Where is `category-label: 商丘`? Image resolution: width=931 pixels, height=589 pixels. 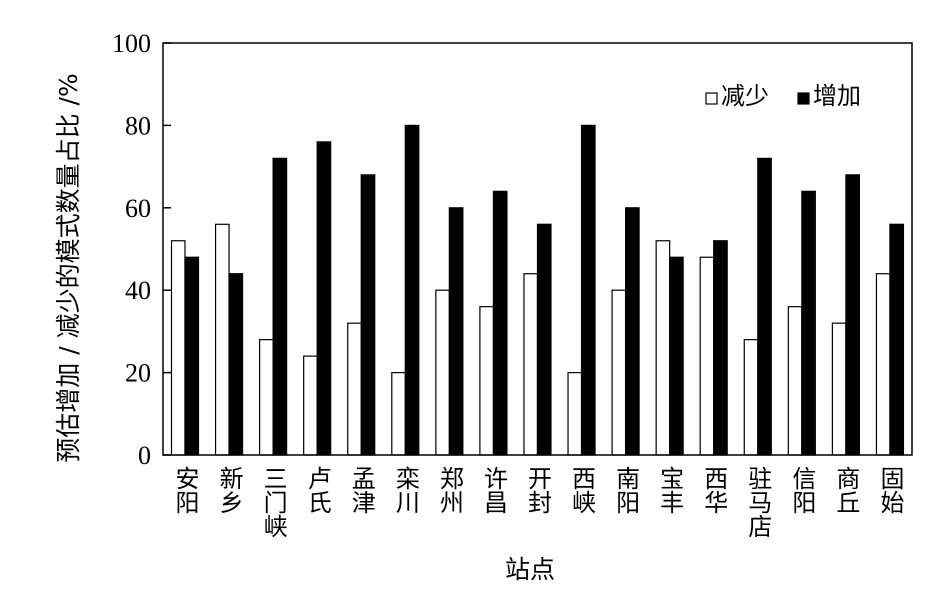 category-label: 商丘 is located at coordinates (846, 490).